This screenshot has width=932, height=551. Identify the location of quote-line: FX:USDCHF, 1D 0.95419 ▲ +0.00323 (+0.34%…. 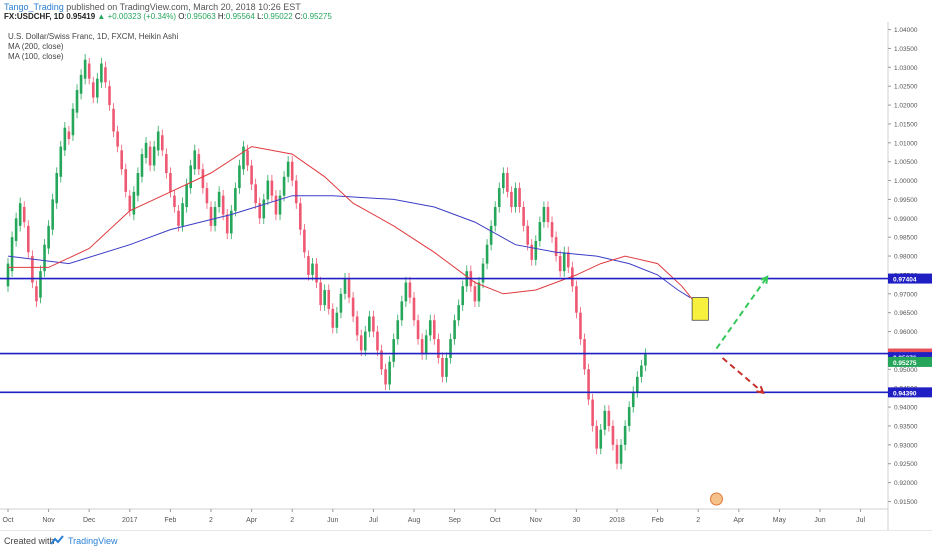
(168, 16).